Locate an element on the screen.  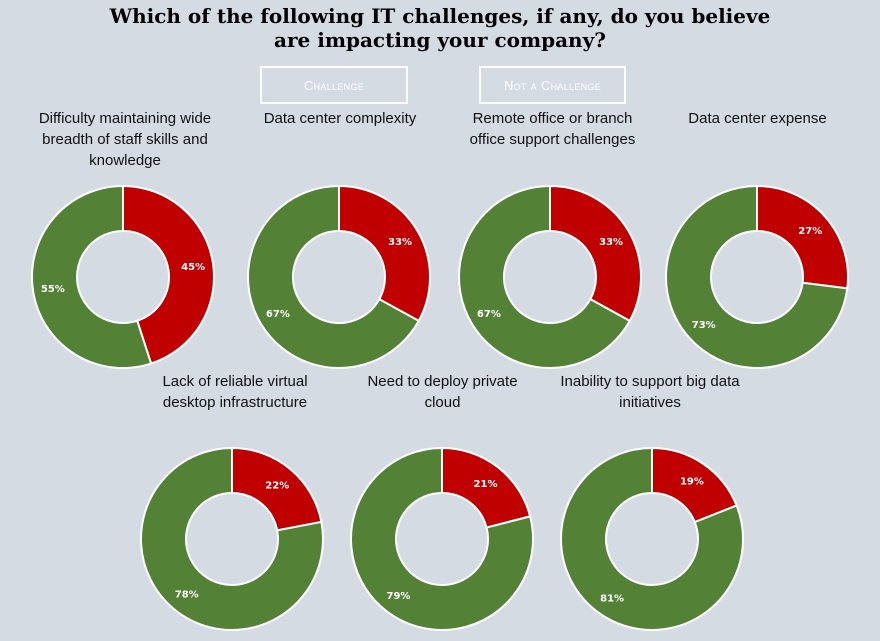
donut-6-slice-challenge is located at coordinates (486, 487).